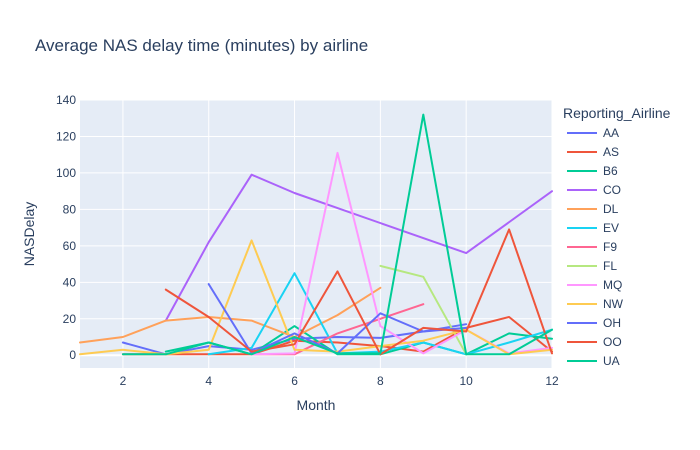 The height and width of the screenshot is (450, 700). I want to click on y-tick-label: 80, so click(70, 209).